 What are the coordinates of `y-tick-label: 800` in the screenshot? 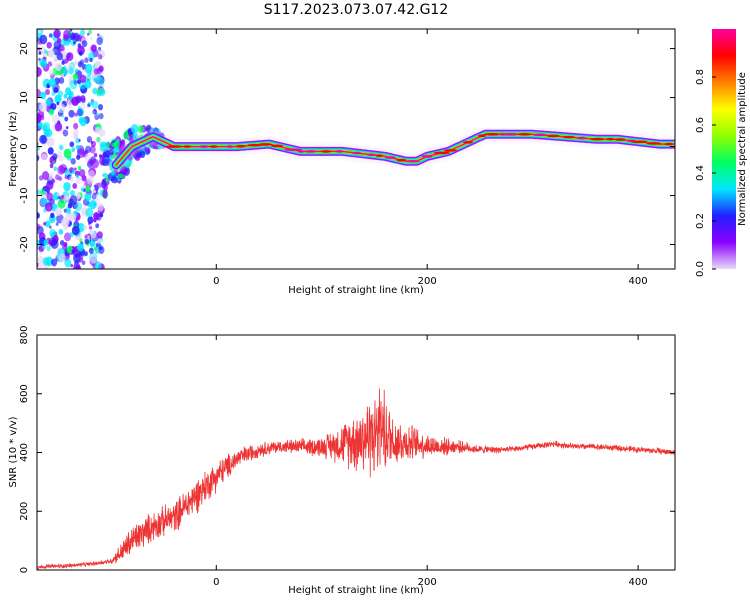 It's located at (24, 334).